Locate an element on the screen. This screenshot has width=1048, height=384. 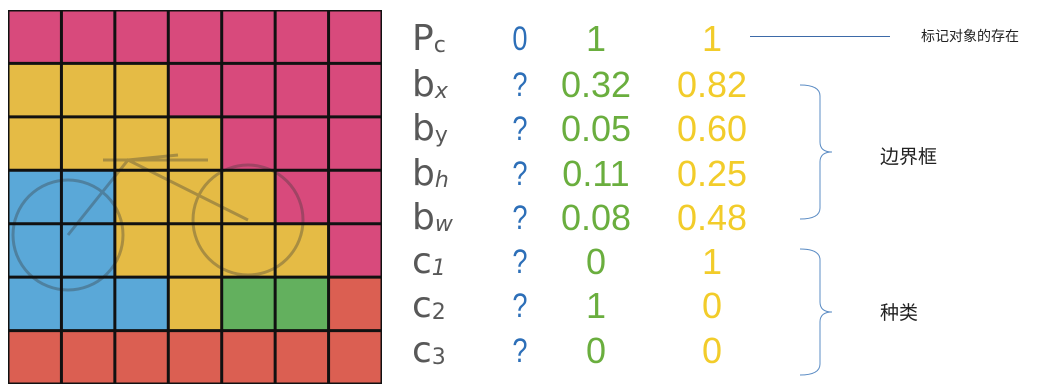
bbox-label: 边界框 is located at coordinates (909, 157).